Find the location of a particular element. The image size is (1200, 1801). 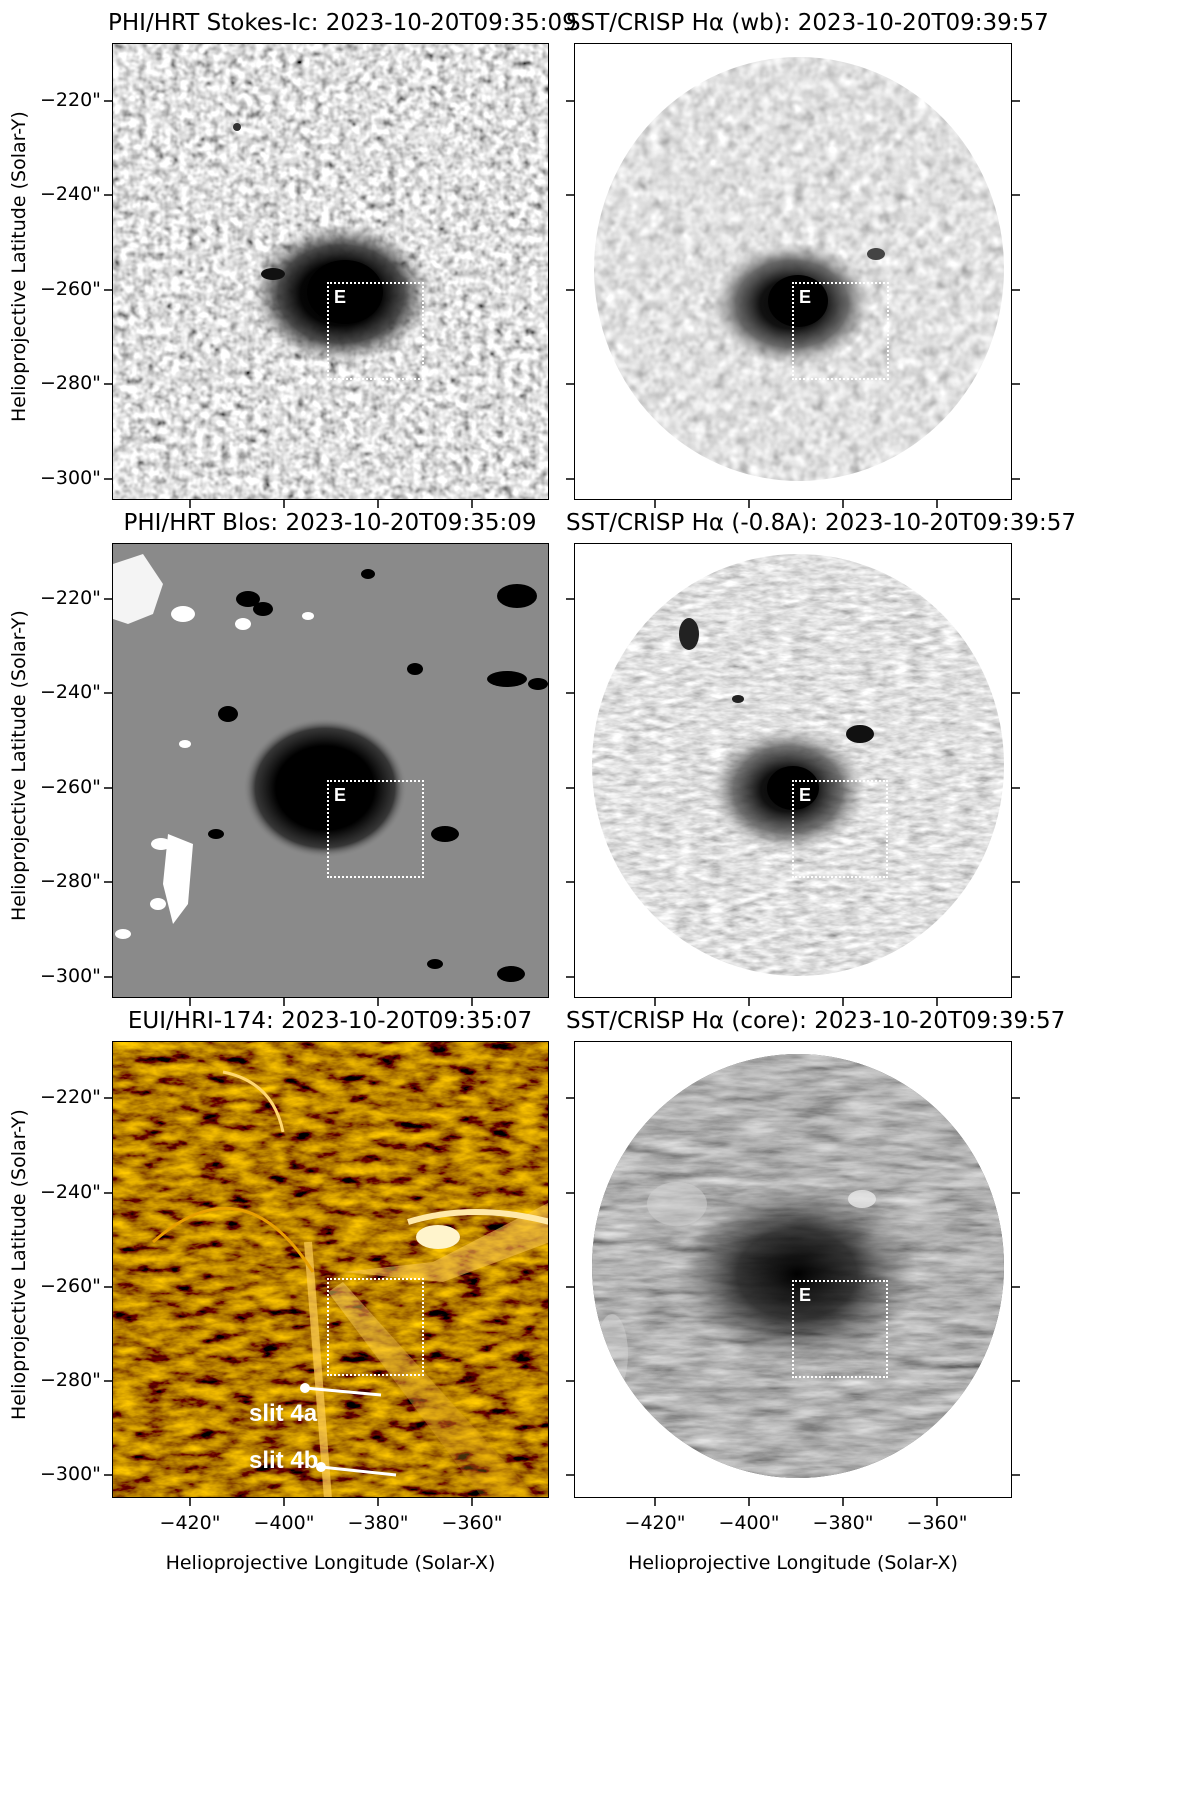

panel-ha-minus08: E is located at coordinates (793, 770).